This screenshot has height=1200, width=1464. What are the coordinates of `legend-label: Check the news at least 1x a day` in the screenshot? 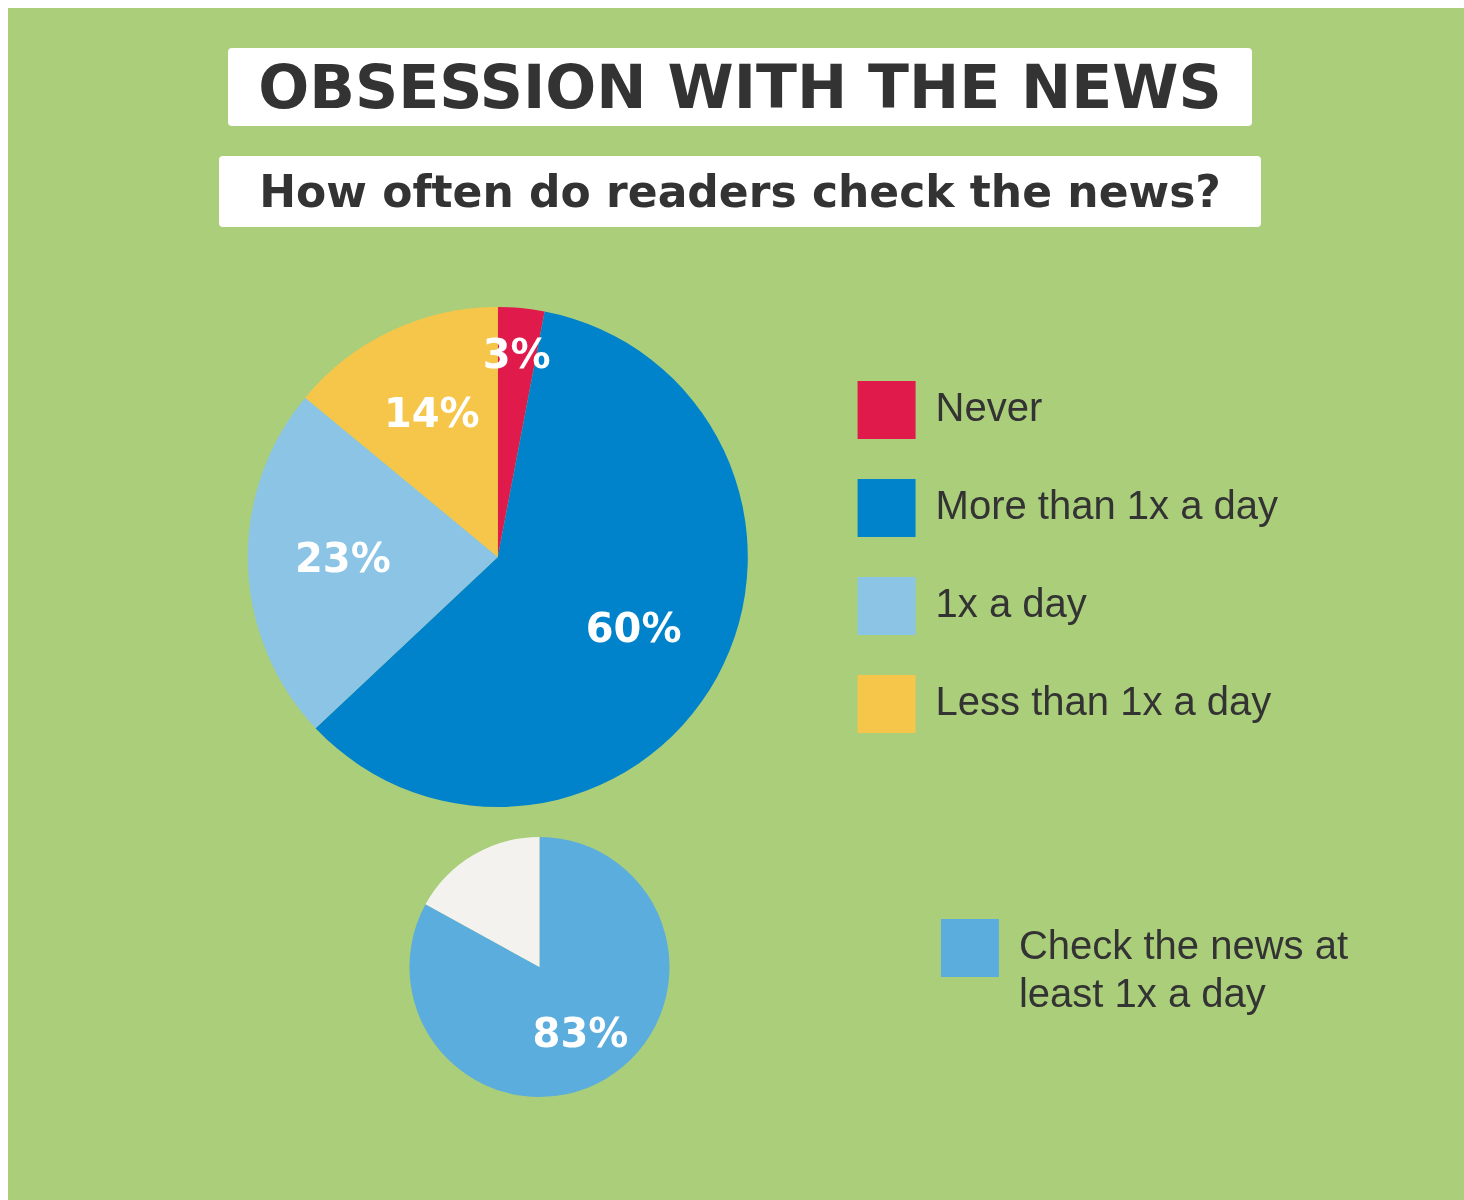 It's located at (1183, 969).